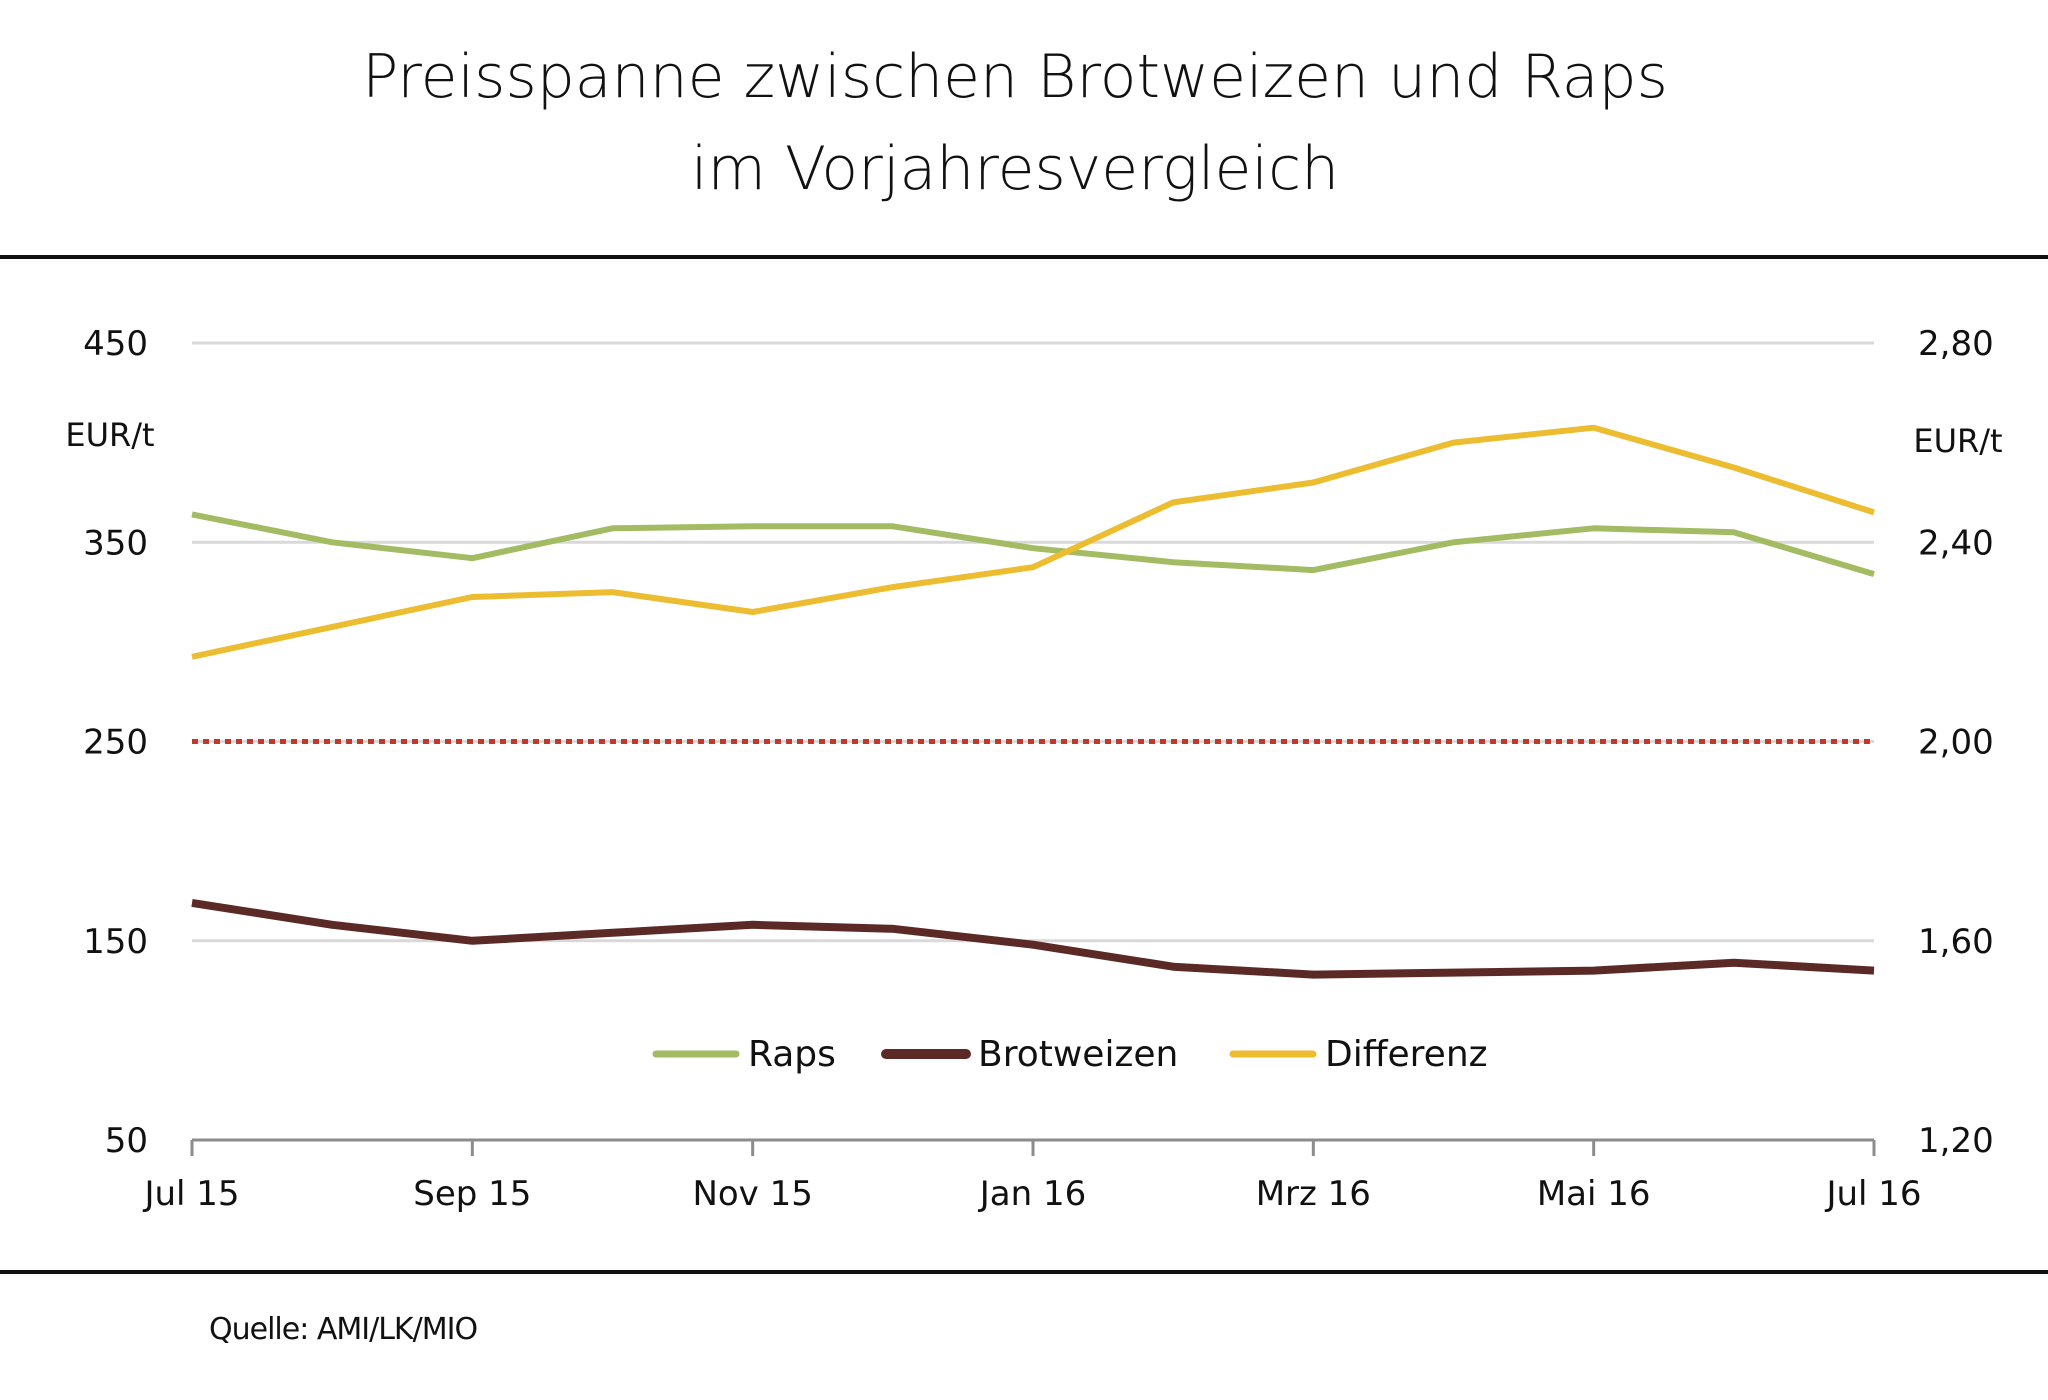  I want to click on y-axis-label-right: EUR/t, so click(1957, 441).